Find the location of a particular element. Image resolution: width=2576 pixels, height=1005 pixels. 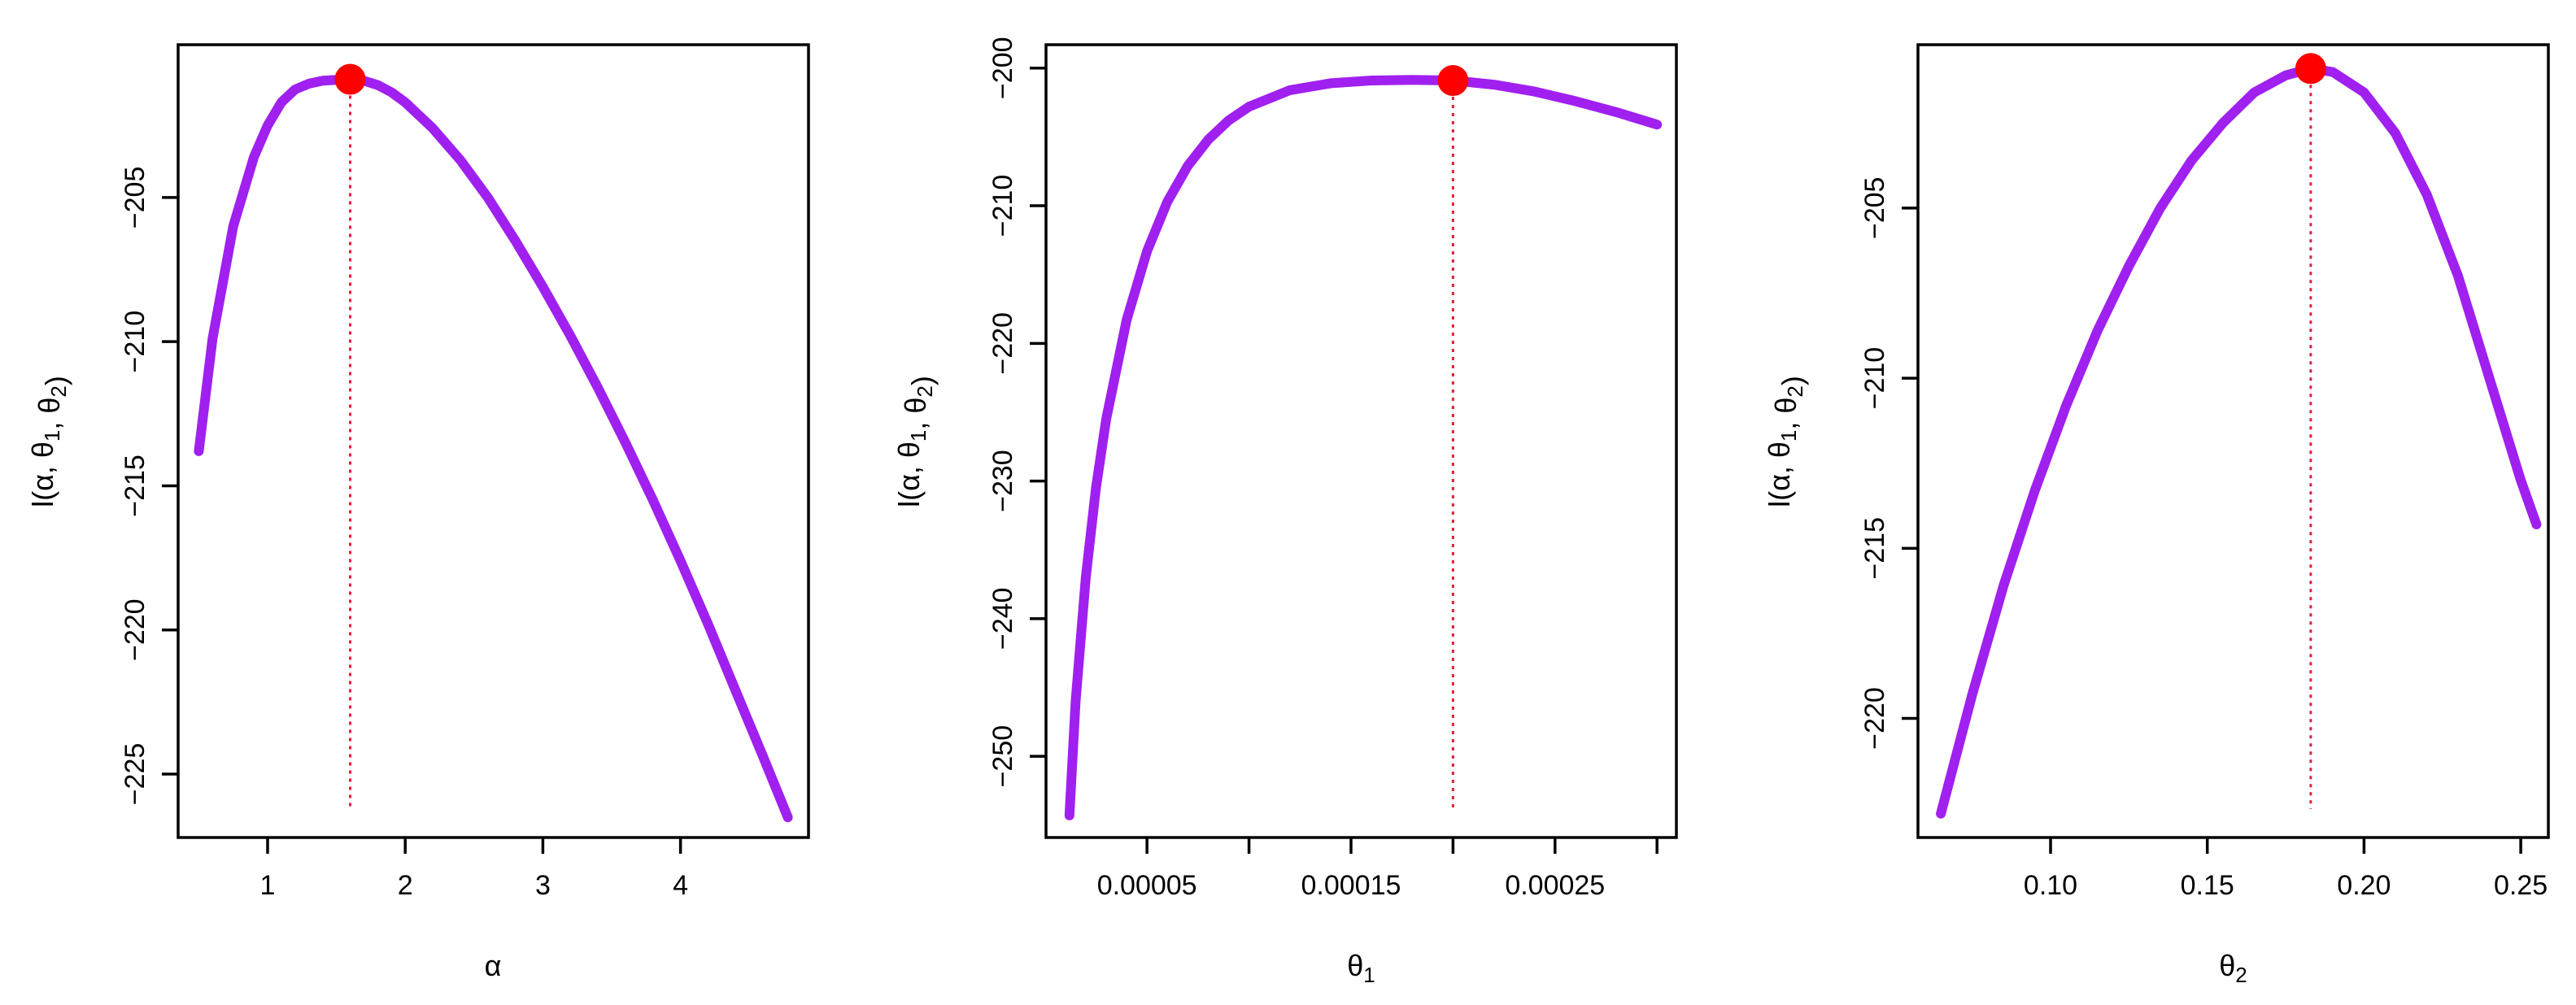

x-tick-label: 0.10 is located at coordinates (2050, 885).